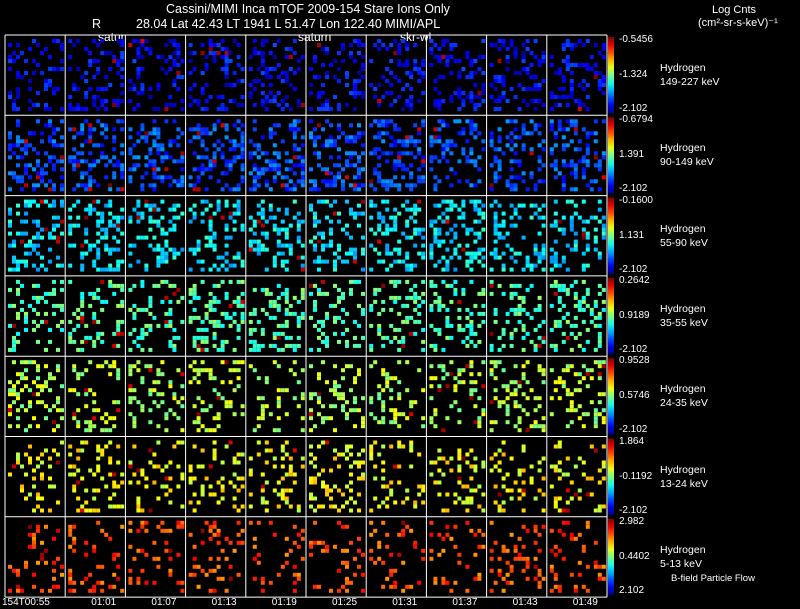 This screenshot has width=800, height=609. What do you see at coordinates (632, 590) in the screenshot?
I see `colorbar-min-label: 2.102` at bounding box center [632, 590].